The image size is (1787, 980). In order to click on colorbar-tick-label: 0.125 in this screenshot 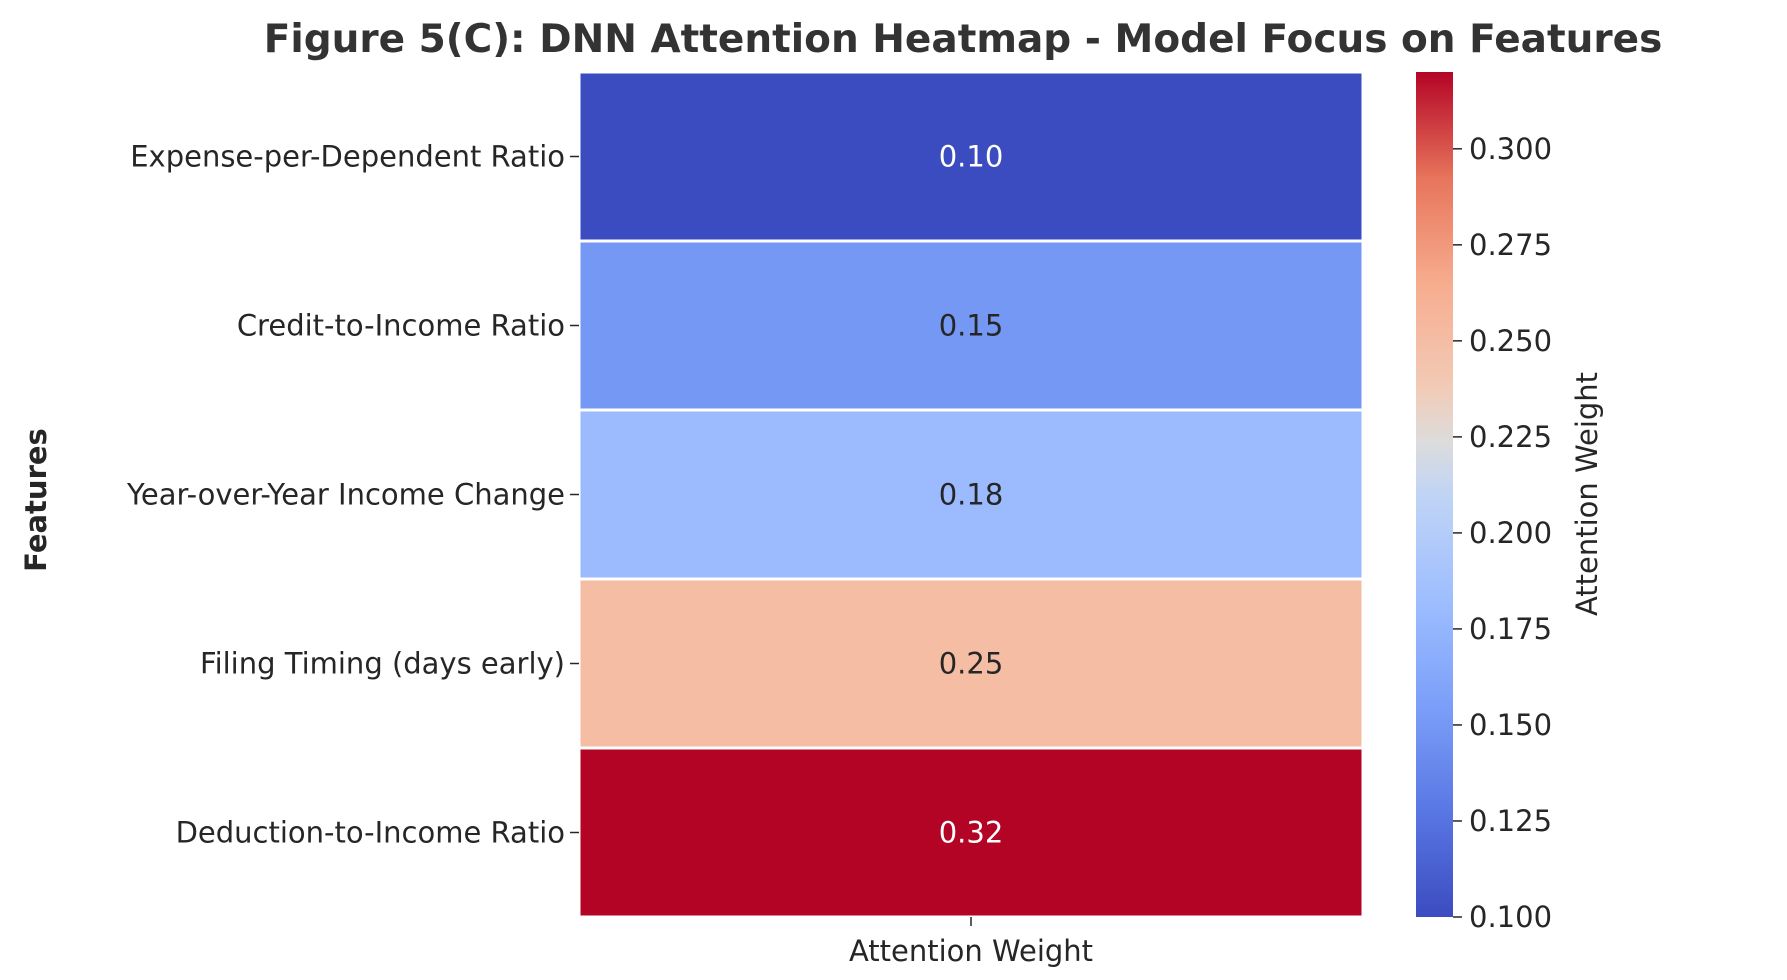, I will do `click(1510, 821)`.